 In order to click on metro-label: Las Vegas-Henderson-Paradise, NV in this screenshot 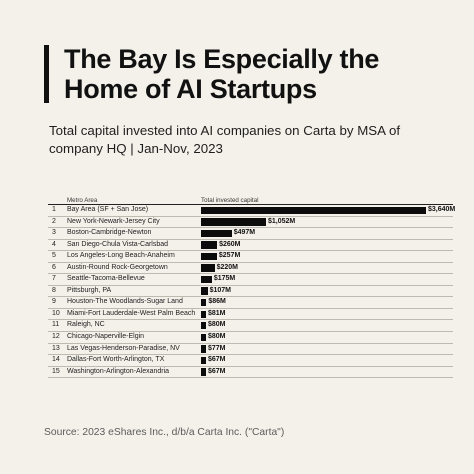, I will do `click(123, 348)`.